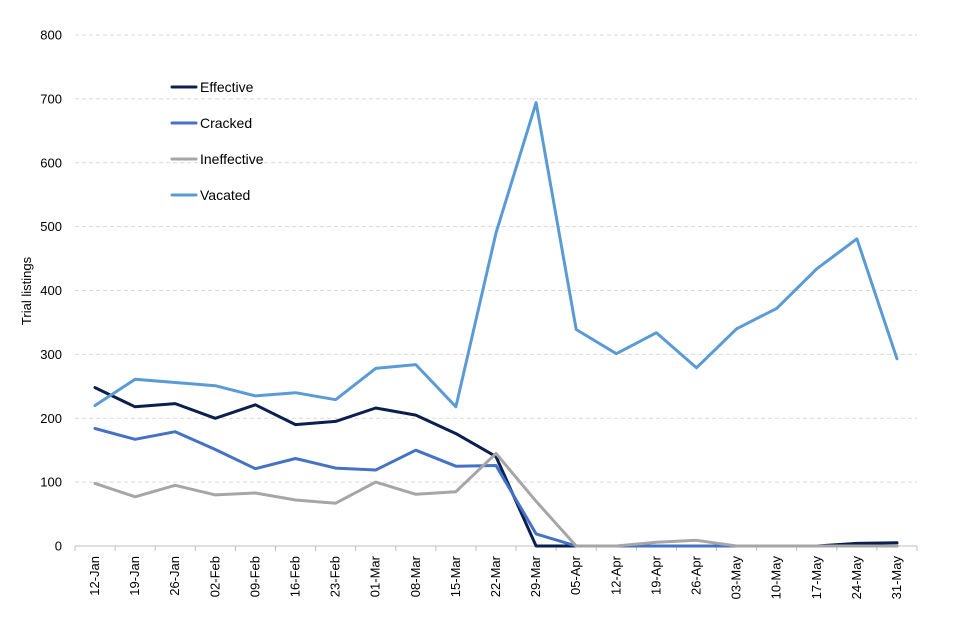  Describe the element at coordinates (495, 576) in the screenshot. I see `x-tick-label: 22-Mar` at that location.